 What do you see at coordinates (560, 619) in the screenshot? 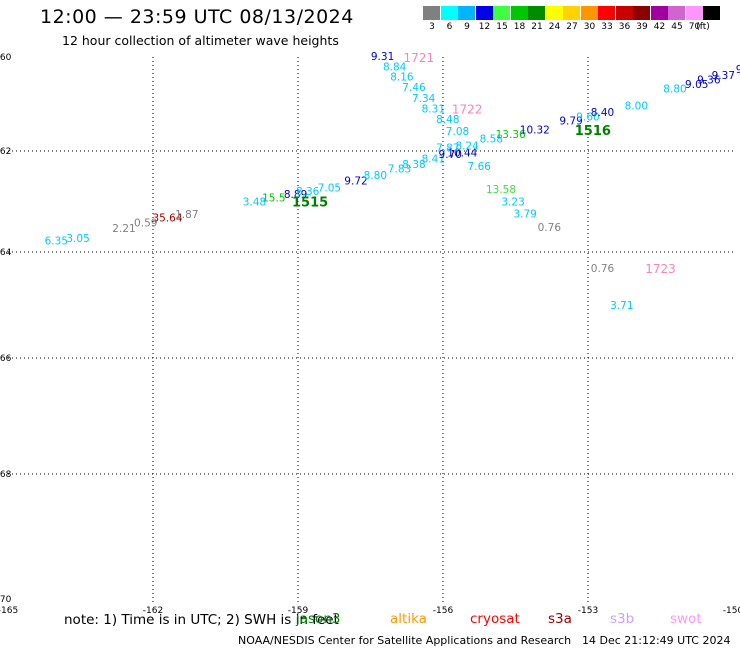
I see `satellite-s3a: s3a` at bounding box center [560, 619].